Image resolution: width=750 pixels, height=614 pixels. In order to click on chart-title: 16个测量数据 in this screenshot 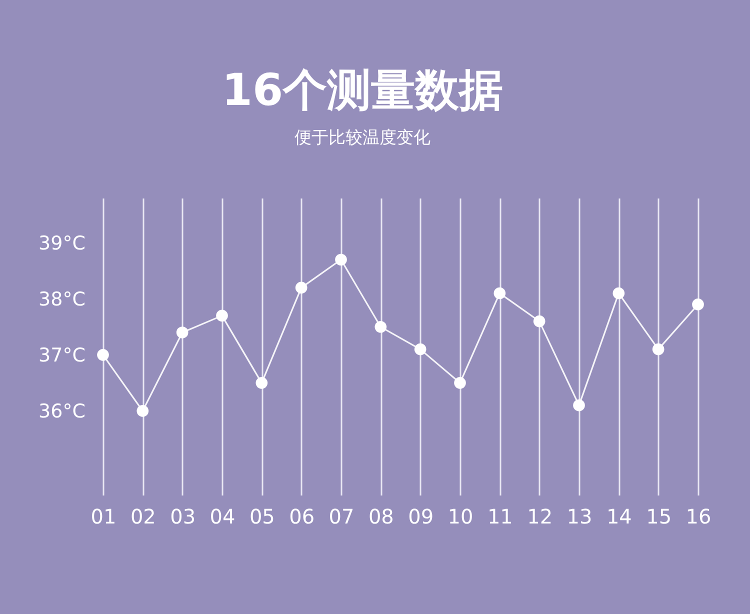, I will do `click(363, 90)`.